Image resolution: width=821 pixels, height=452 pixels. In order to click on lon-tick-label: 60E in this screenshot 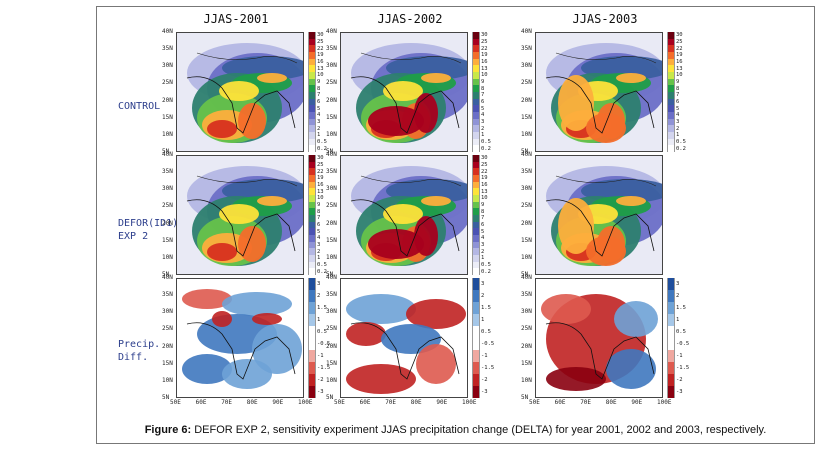, I will do `click(365, 402)`.